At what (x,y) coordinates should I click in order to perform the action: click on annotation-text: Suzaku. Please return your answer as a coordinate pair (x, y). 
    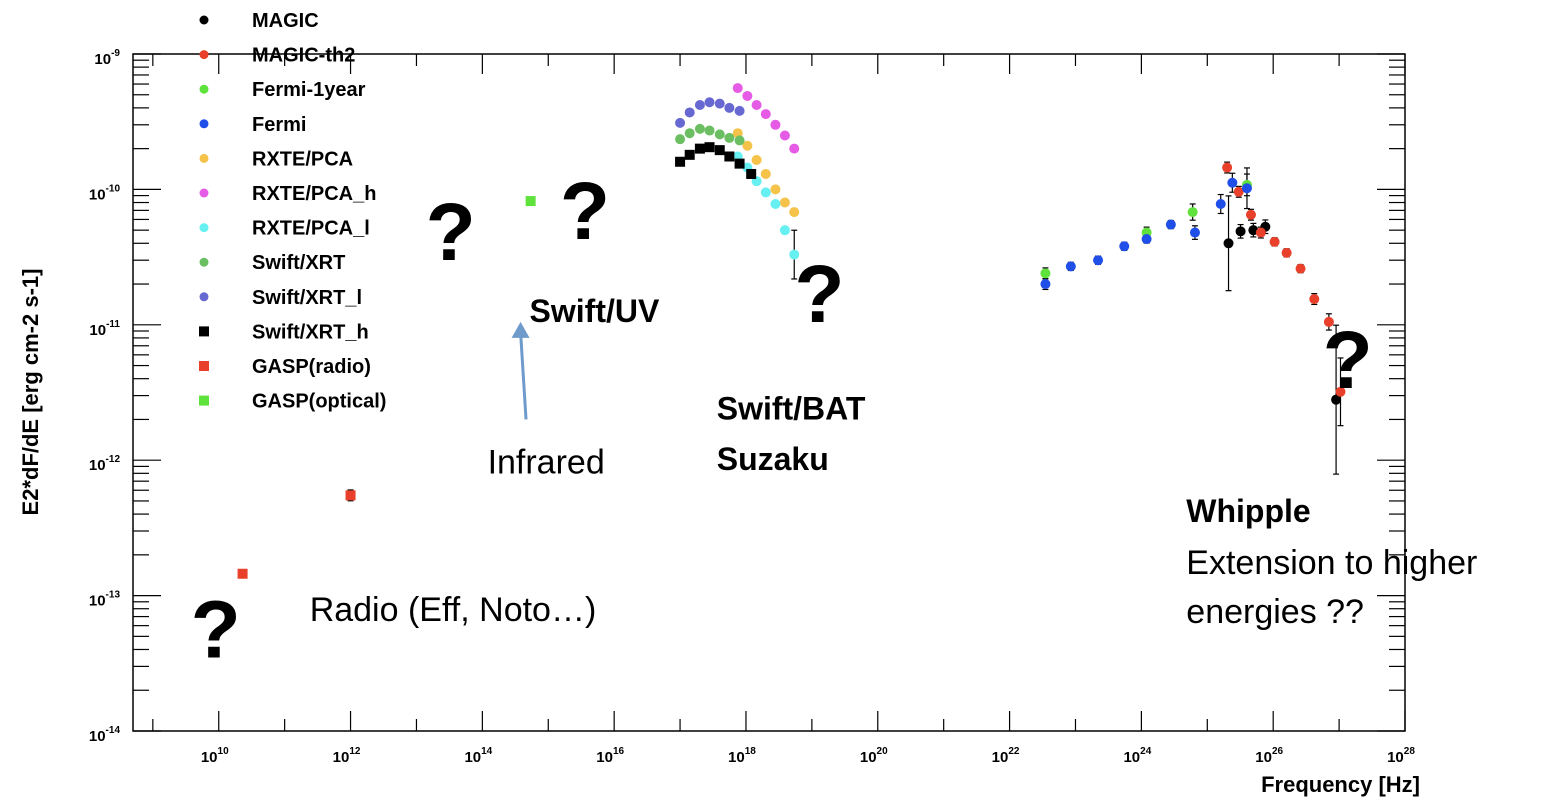
    Looking at the image, I should click on (773, 459).